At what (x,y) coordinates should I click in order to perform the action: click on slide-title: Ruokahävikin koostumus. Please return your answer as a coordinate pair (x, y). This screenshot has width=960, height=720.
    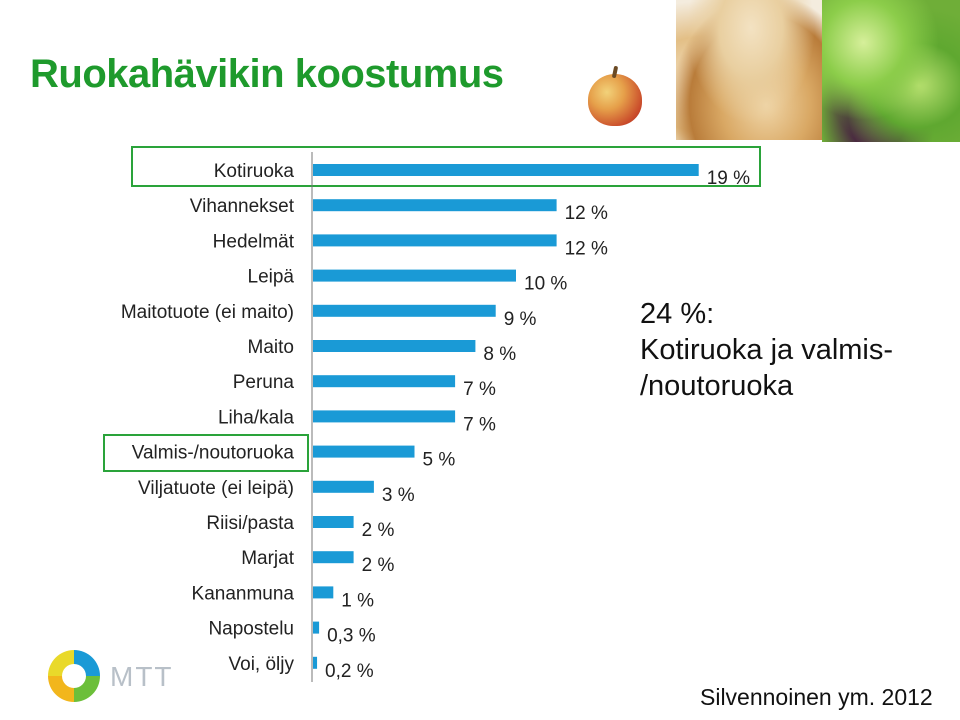
    Looking at the image, I should click on (267, 74).